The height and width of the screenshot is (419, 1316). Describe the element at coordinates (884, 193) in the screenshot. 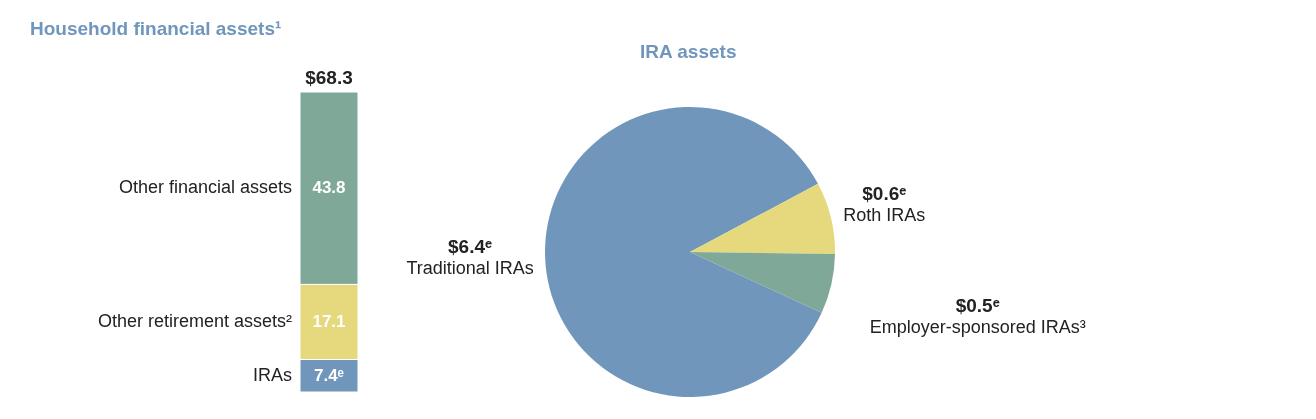

I see `data-label: $0.6ᵉ` at that location.